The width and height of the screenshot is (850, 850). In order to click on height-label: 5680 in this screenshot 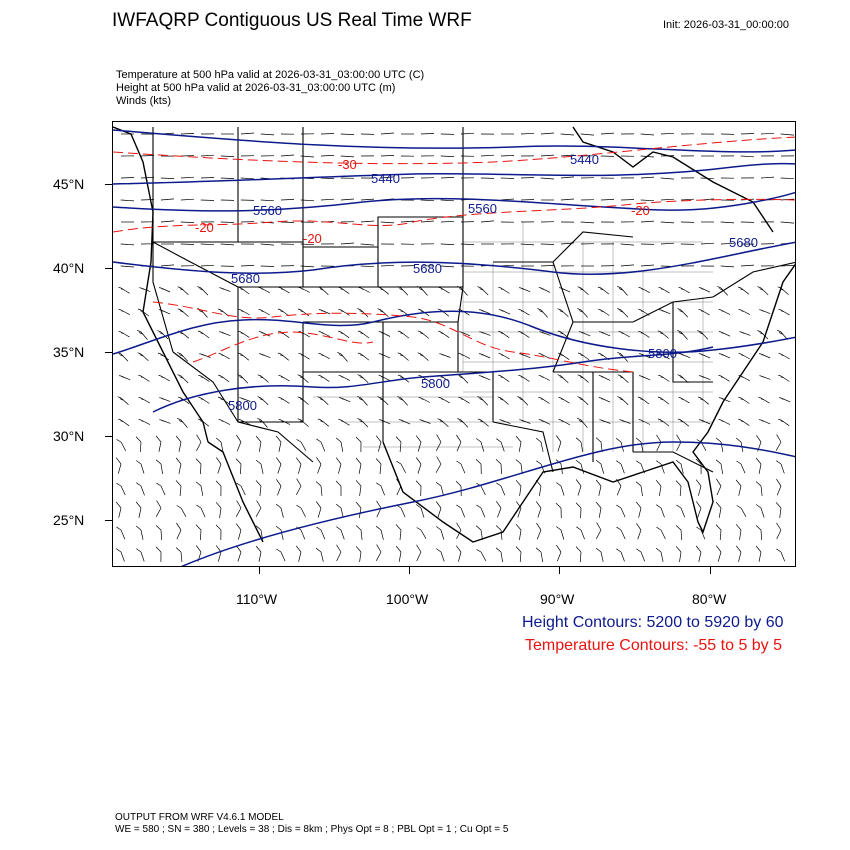, I will do `click(245, 278)`.